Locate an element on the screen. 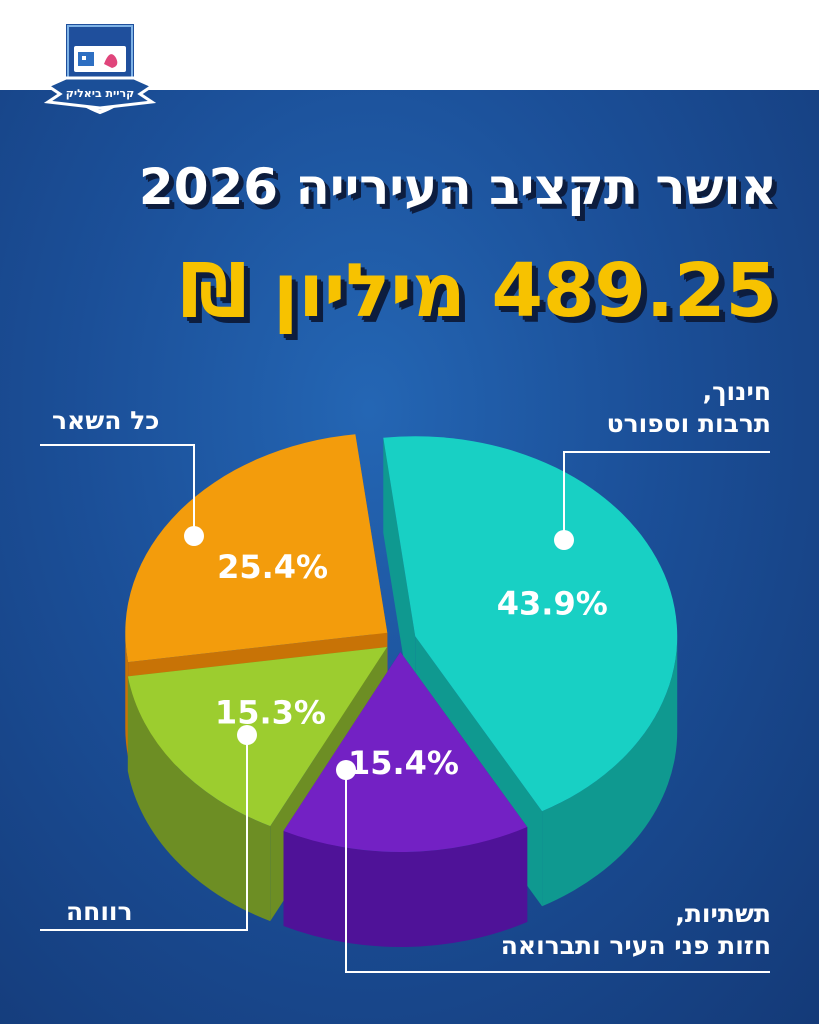  budget-amount-unit: מיליון ₪ is located at coordinates (323, 291).